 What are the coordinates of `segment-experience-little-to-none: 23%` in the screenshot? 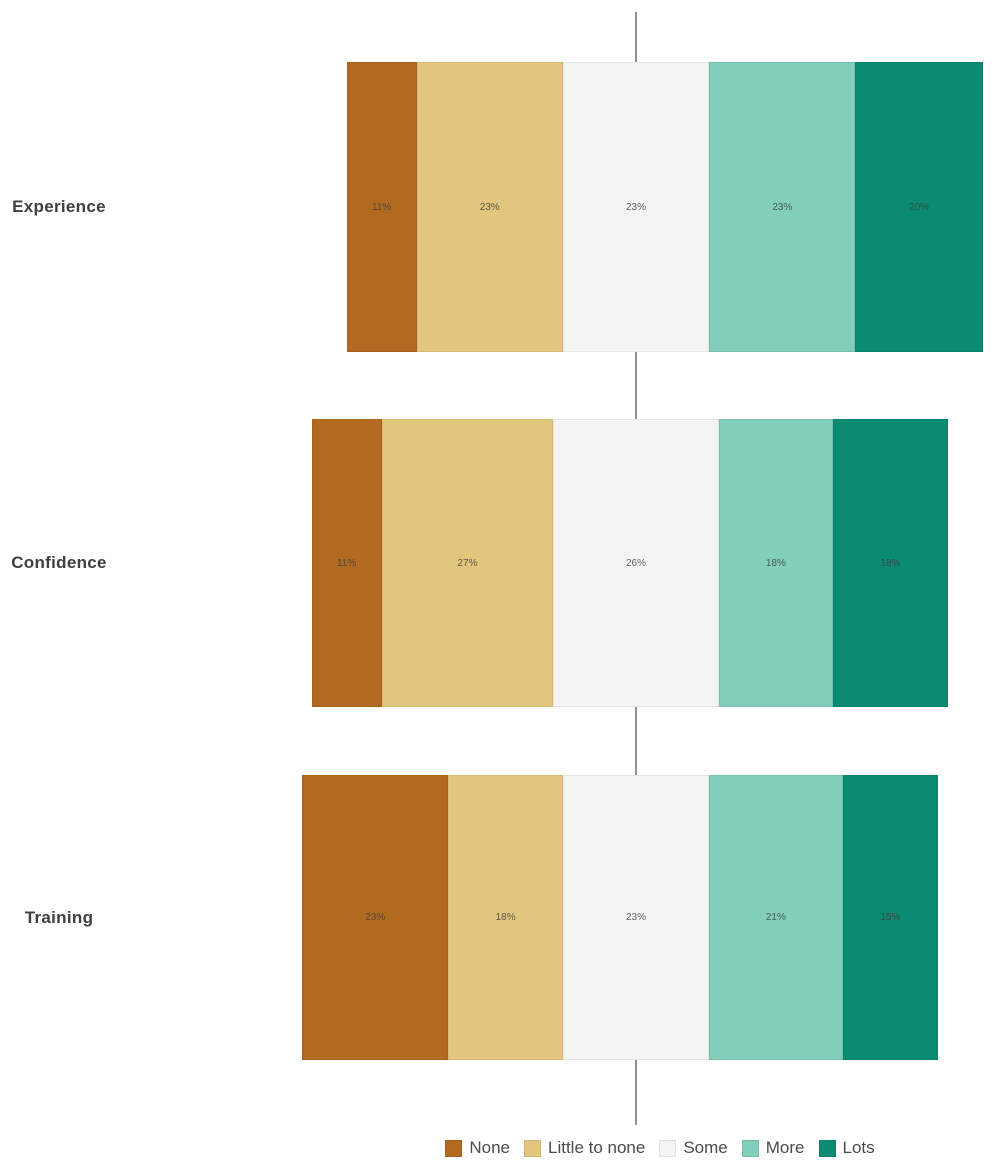 It's located at (489, 207).